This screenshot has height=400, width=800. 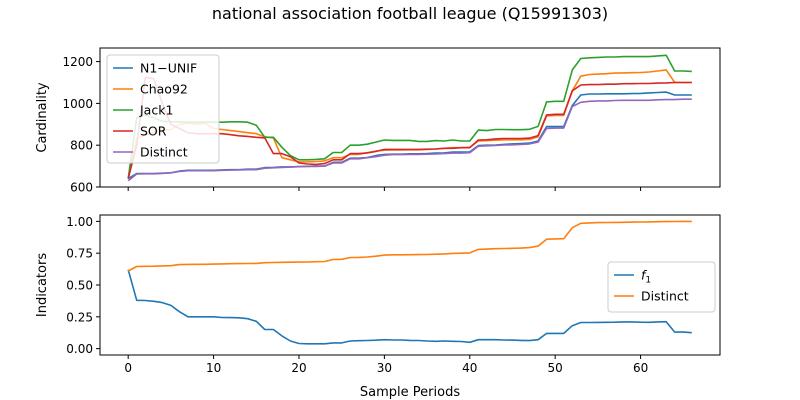 What do you see at coordinates (298, 368) in the screenshot?
I see `x-tick-label: 20` at bounding box center [298, 368].